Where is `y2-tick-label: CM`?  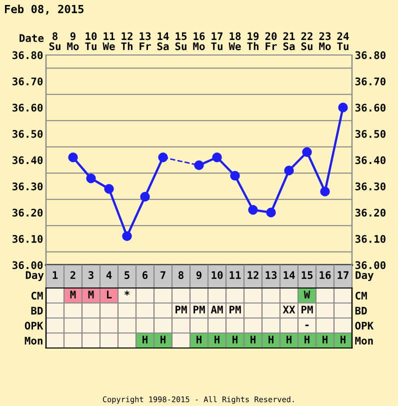
y2-tick-label: CM is located at coordinates (361, 296).